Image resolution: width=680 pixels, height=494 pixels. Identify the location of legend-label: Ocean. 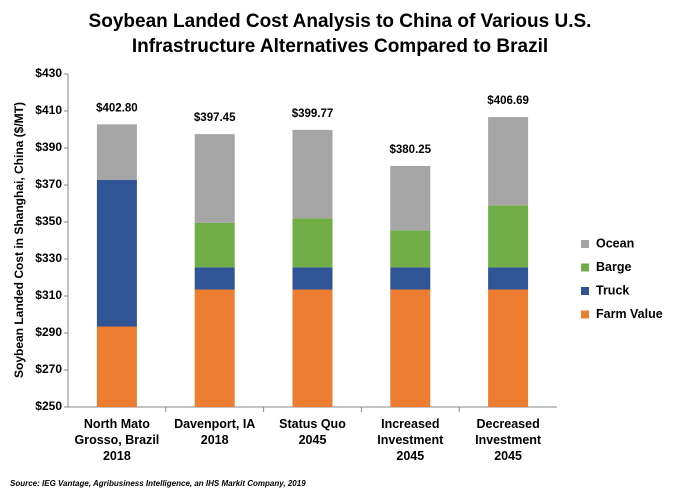
(615, 243).